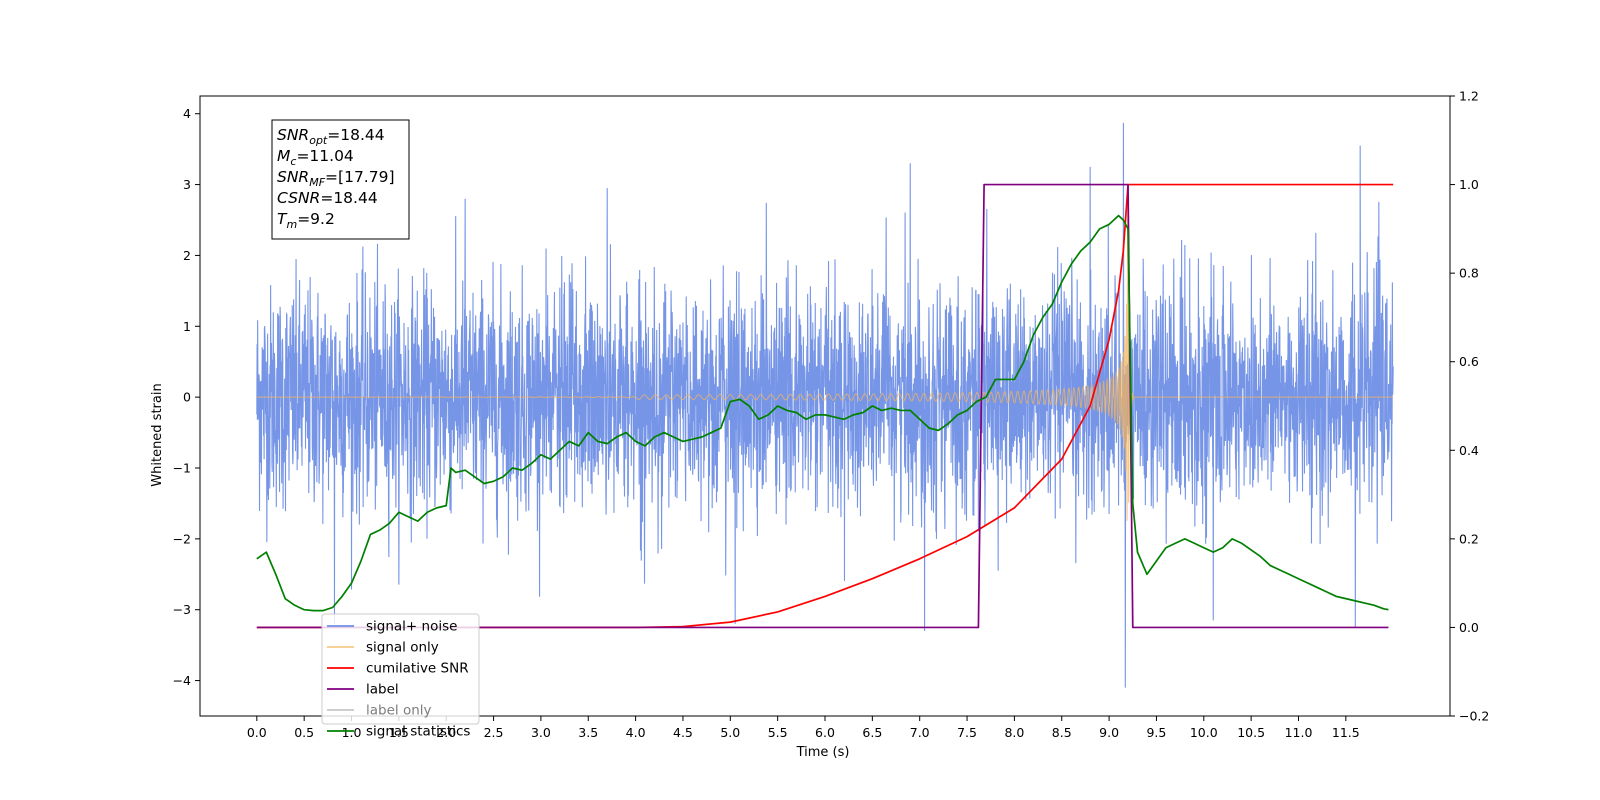 This screenshot has height=800, width=1600. What do you see at coordinates (418, 732) in the screenshot?
I see `legend-entry-label: signal statistics` at bounding box center [418, 732].